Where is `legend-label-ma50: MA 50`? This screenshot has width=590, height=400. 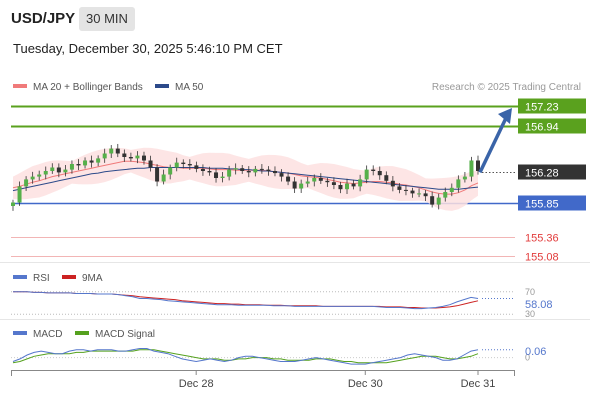
legend-label-ma50: MA 50 is located at coordinates (189, 87).